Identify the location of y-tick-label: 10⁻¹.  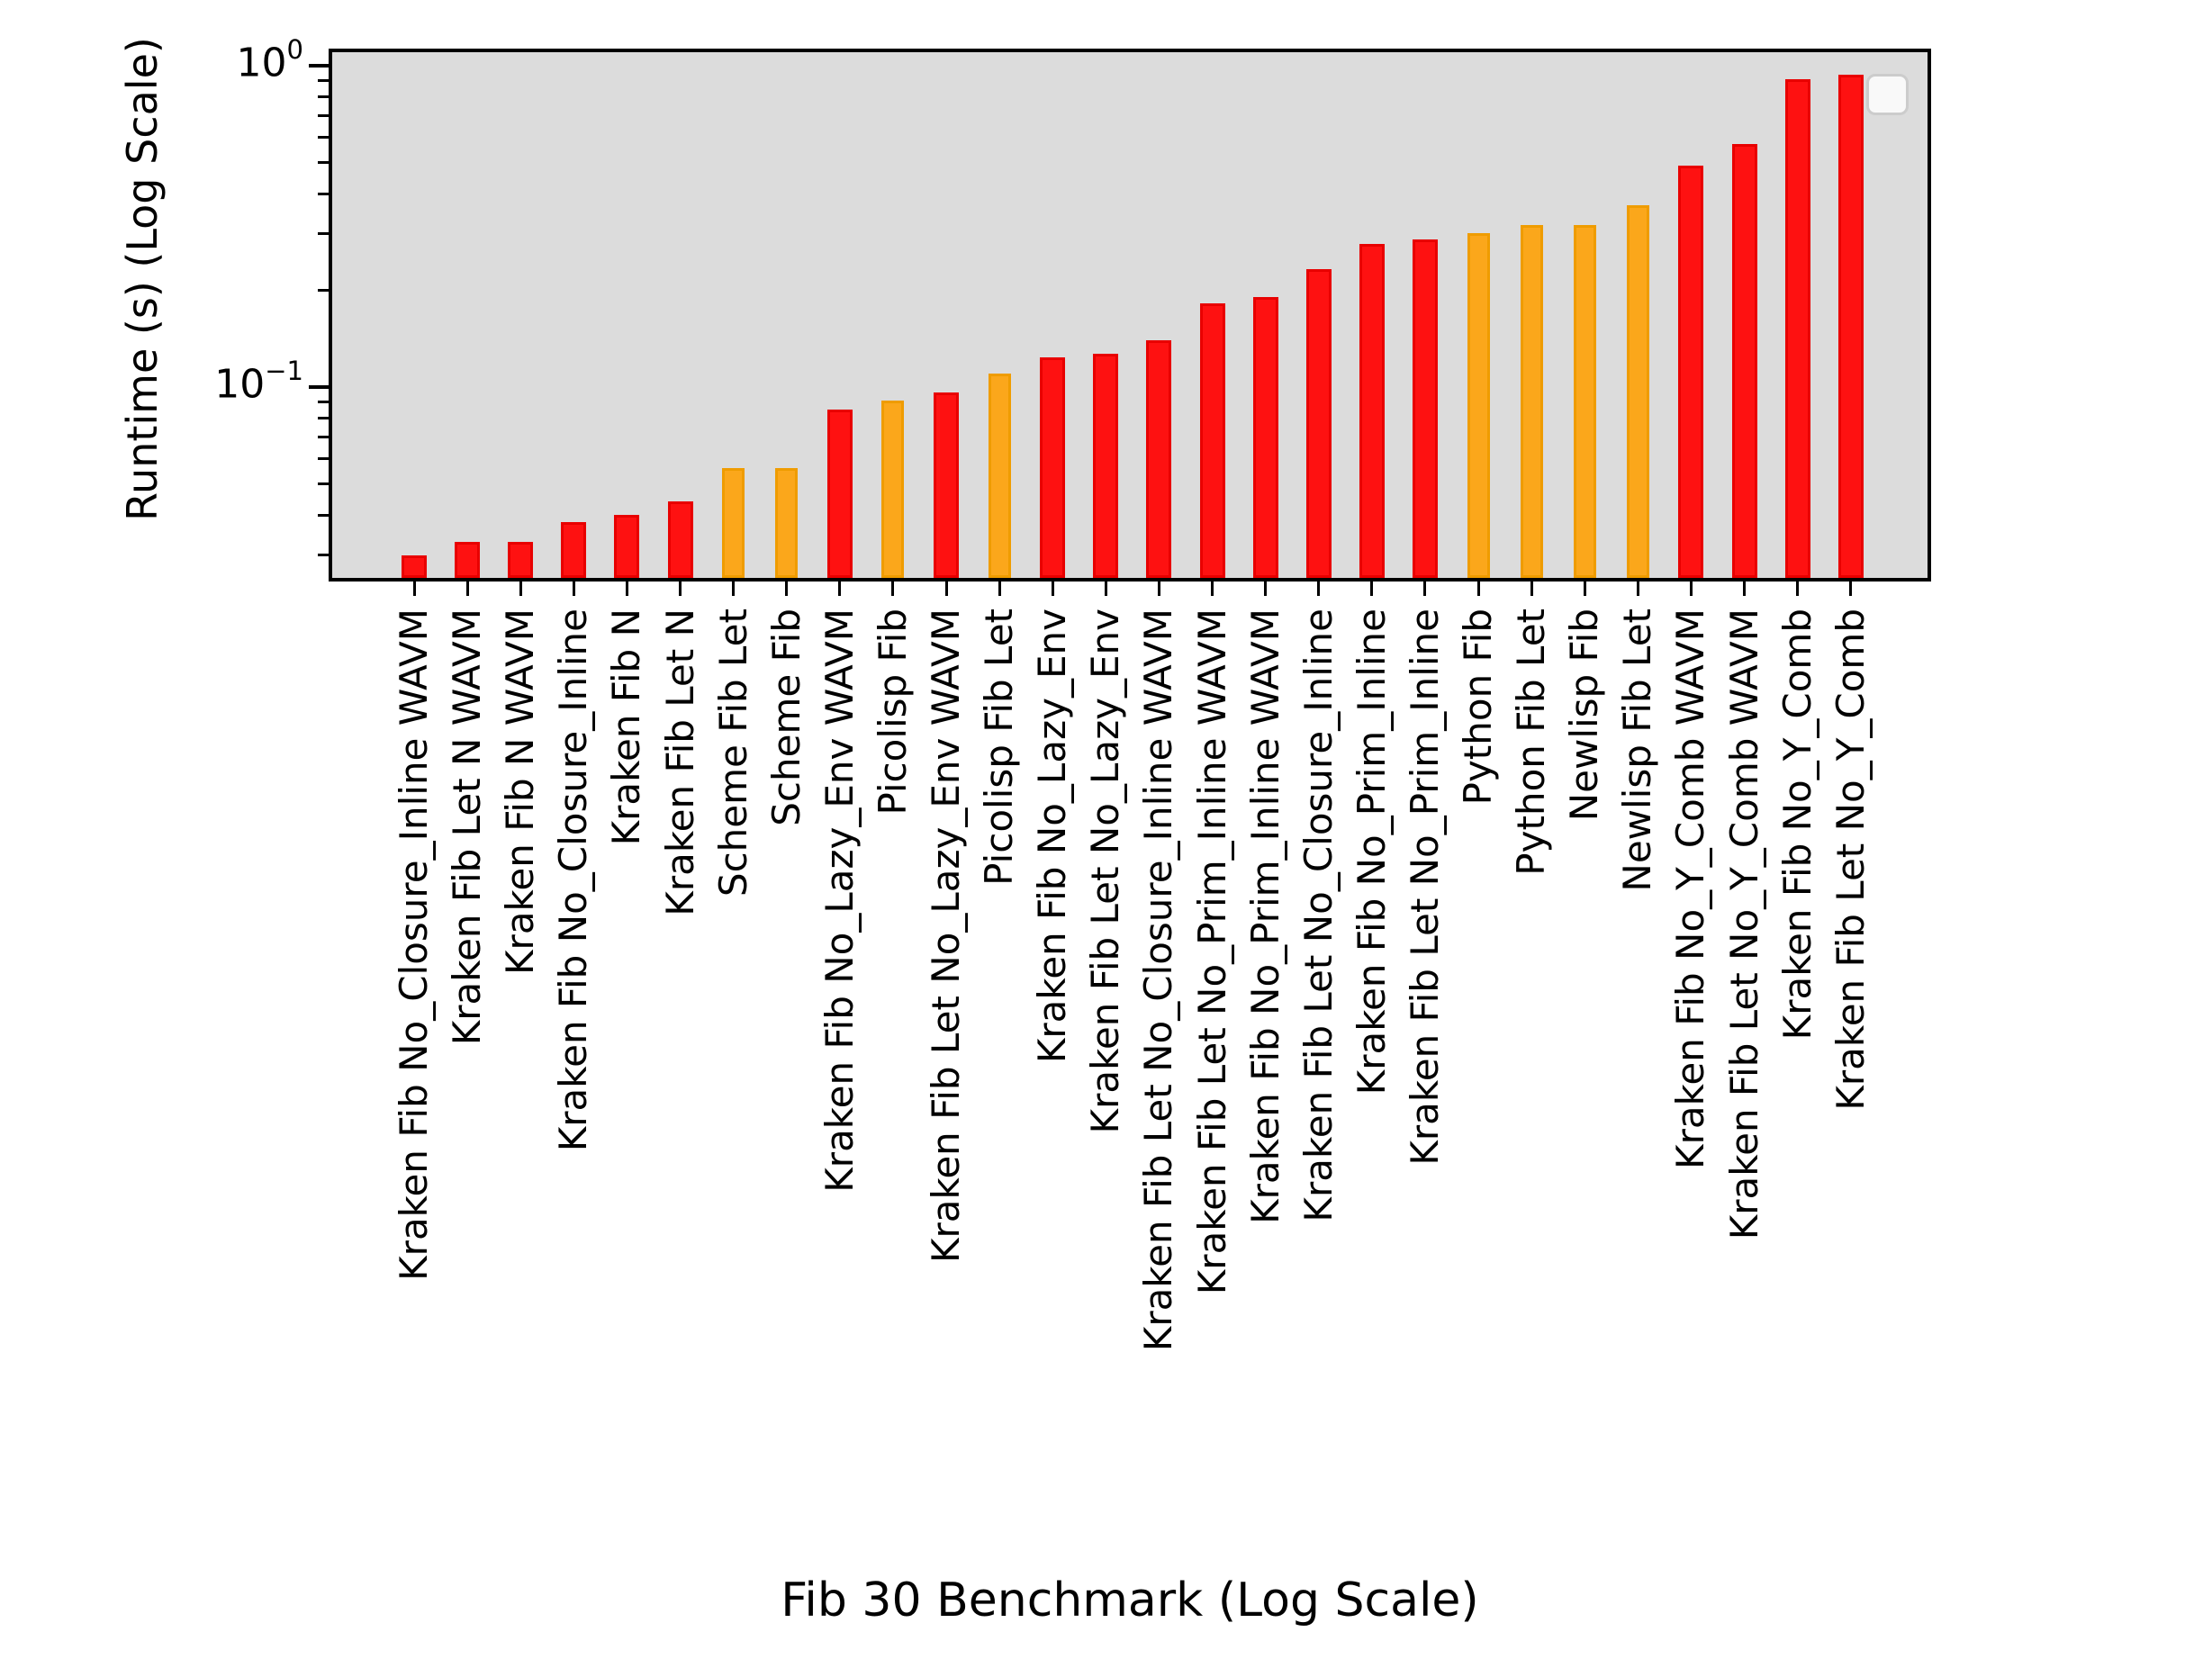
(258, 382).